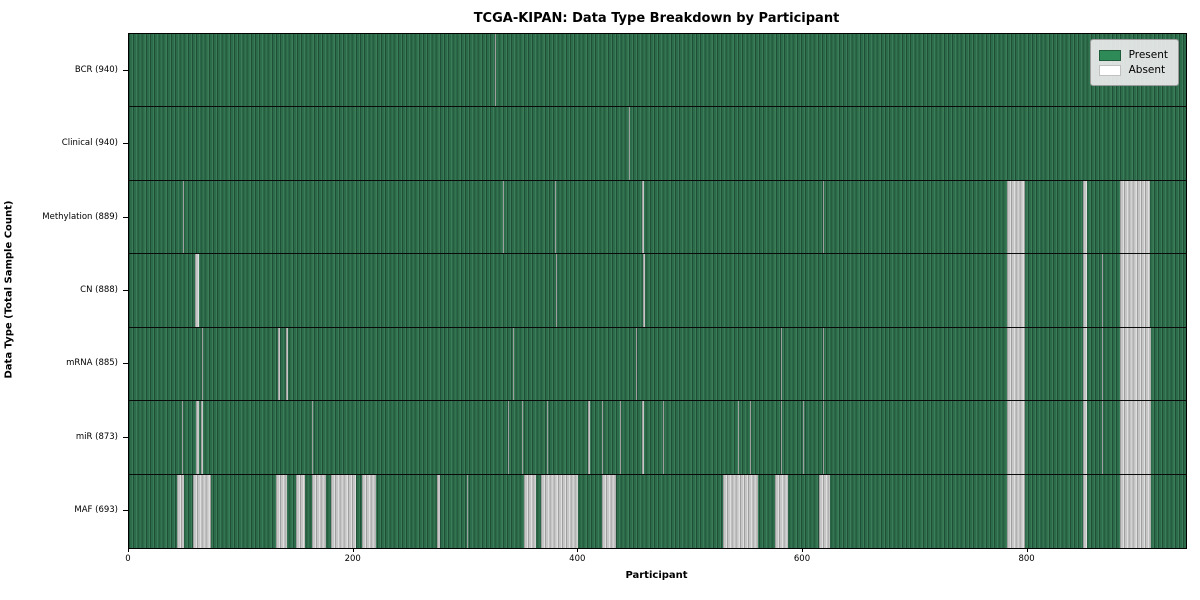  What do you see at coordinates (1134, 62) in the screenshot?
I see `legend: Present Absent` at bounding box center [1134, 62].